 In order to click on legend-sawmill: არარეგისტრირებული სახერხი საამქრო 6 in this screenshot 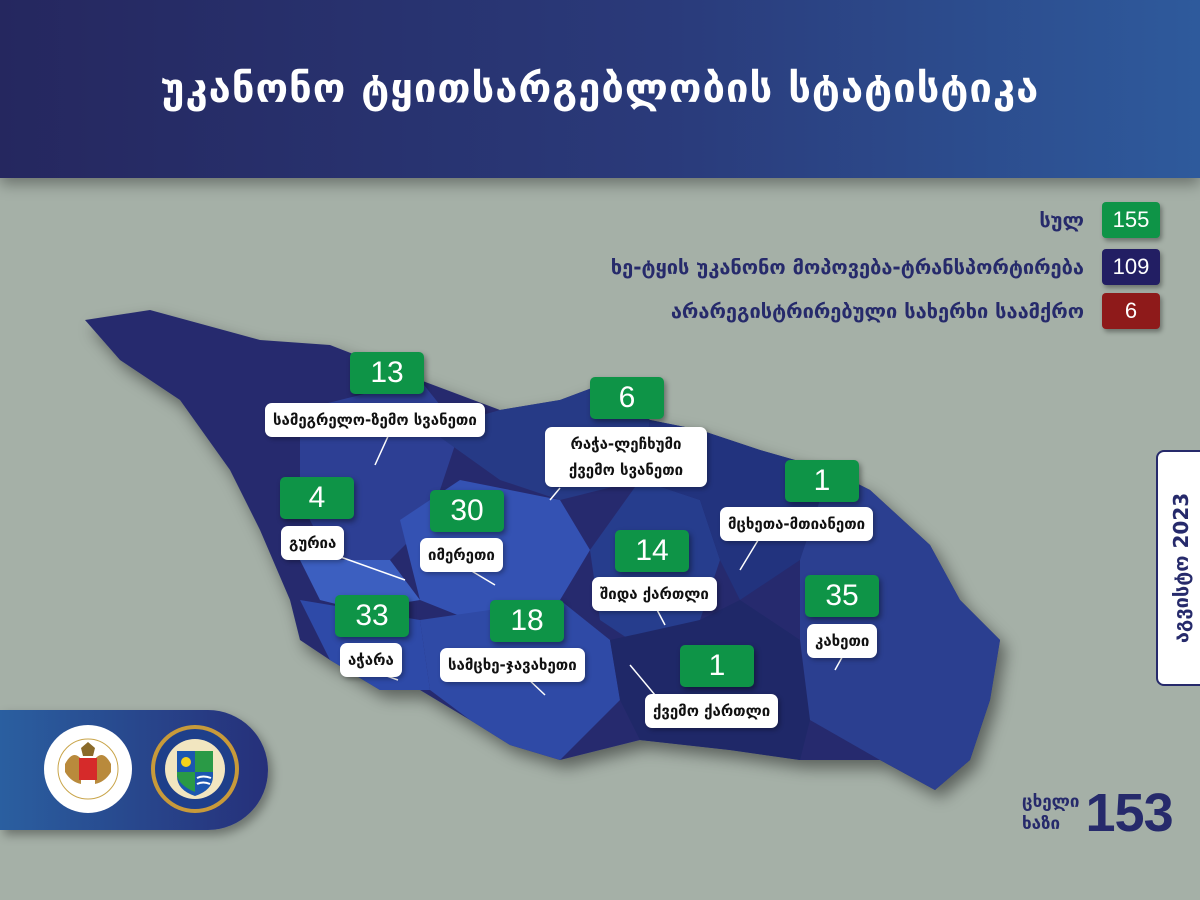, I will do `click(915, 311)`.